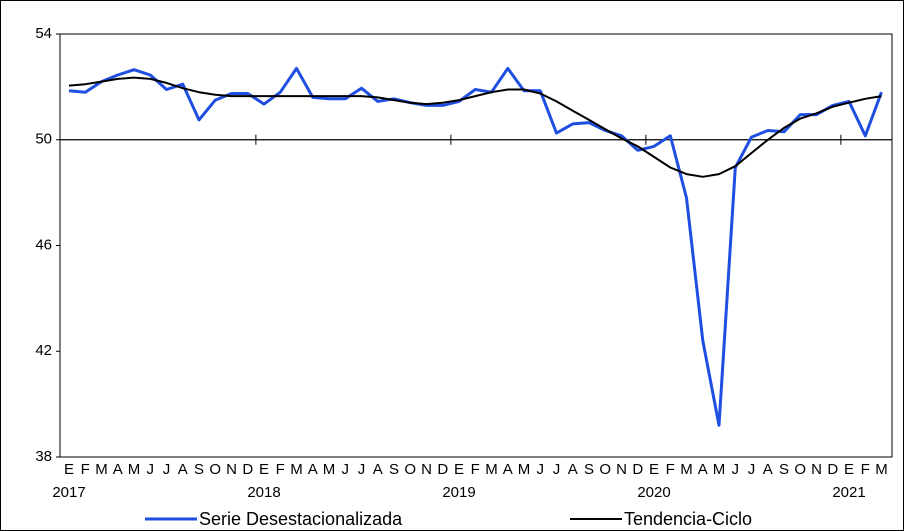 Image resolution: width=904 pixels, height=531 pixels. I want to click on year-label: 2019, so click(458, 492).